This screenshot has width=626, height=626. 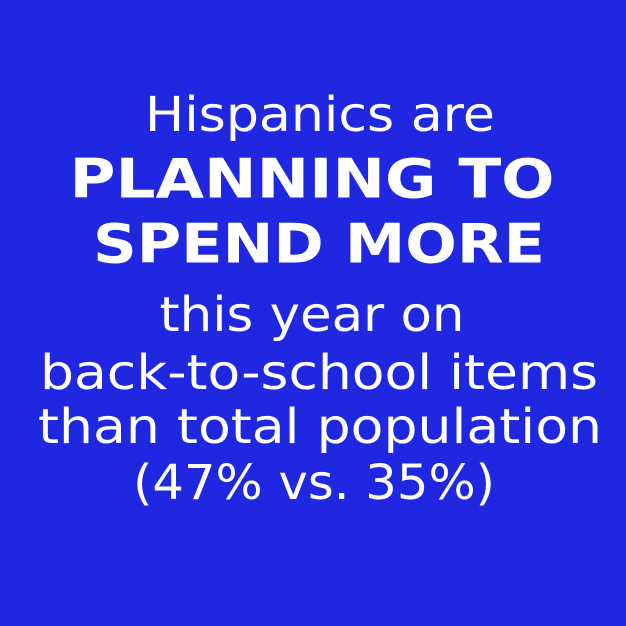 I want to click on intro-line: Hispanics are, so click(x=320, y=115).